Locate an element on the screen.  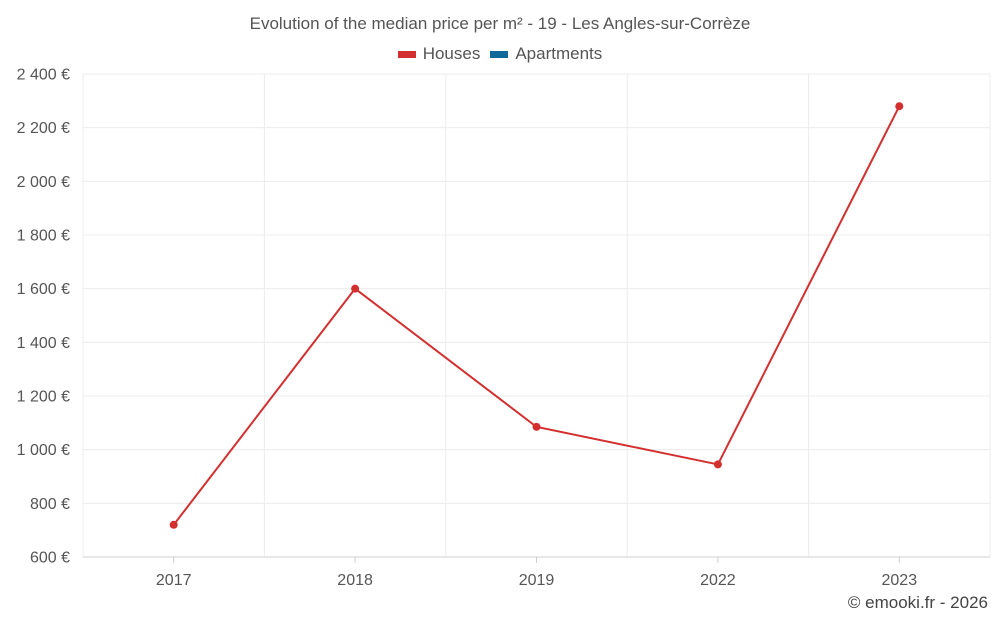
y-tick-label: 2 000 € is located at coordinates (43, 182).